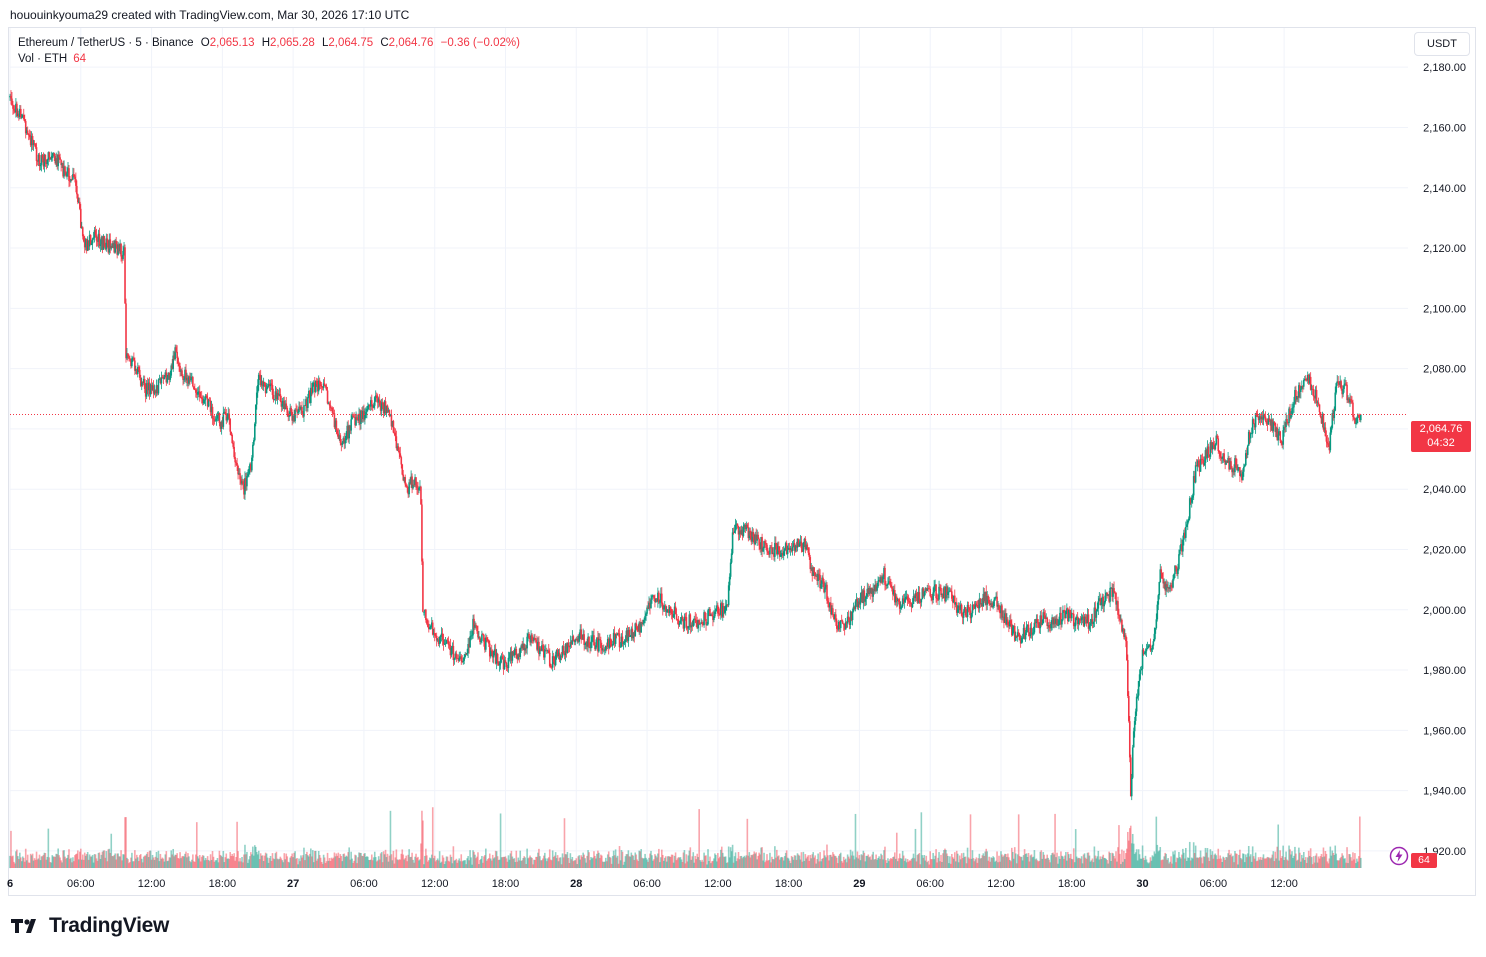  What do you see at coordinates (43, 59) in the screenshot?
I see `volume-label: Vol · ETH` at bounding box center [43, 59].